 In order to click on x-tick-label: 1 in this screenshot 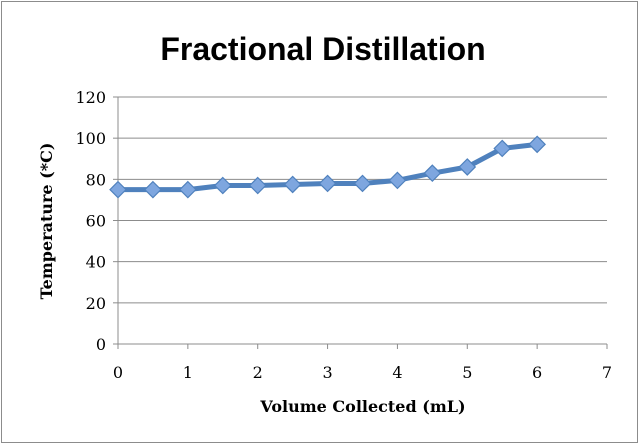, I will do `click(188, 372)`.